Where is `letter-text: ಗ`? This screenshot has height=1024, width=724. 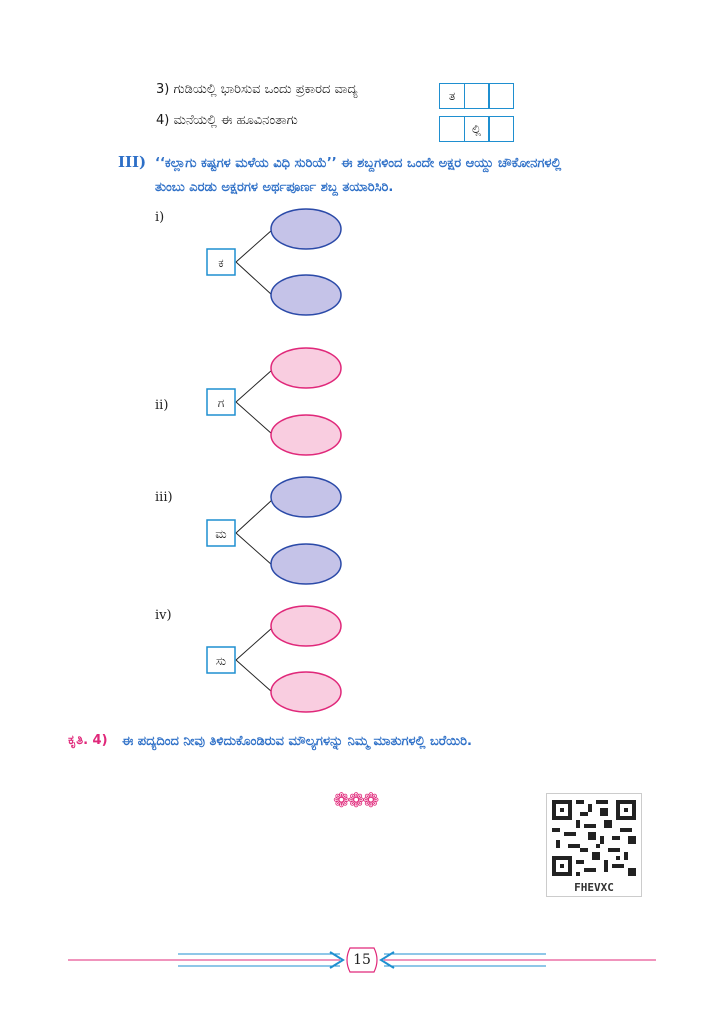 letter-text: ಗ is located at coordinates (221, 403).